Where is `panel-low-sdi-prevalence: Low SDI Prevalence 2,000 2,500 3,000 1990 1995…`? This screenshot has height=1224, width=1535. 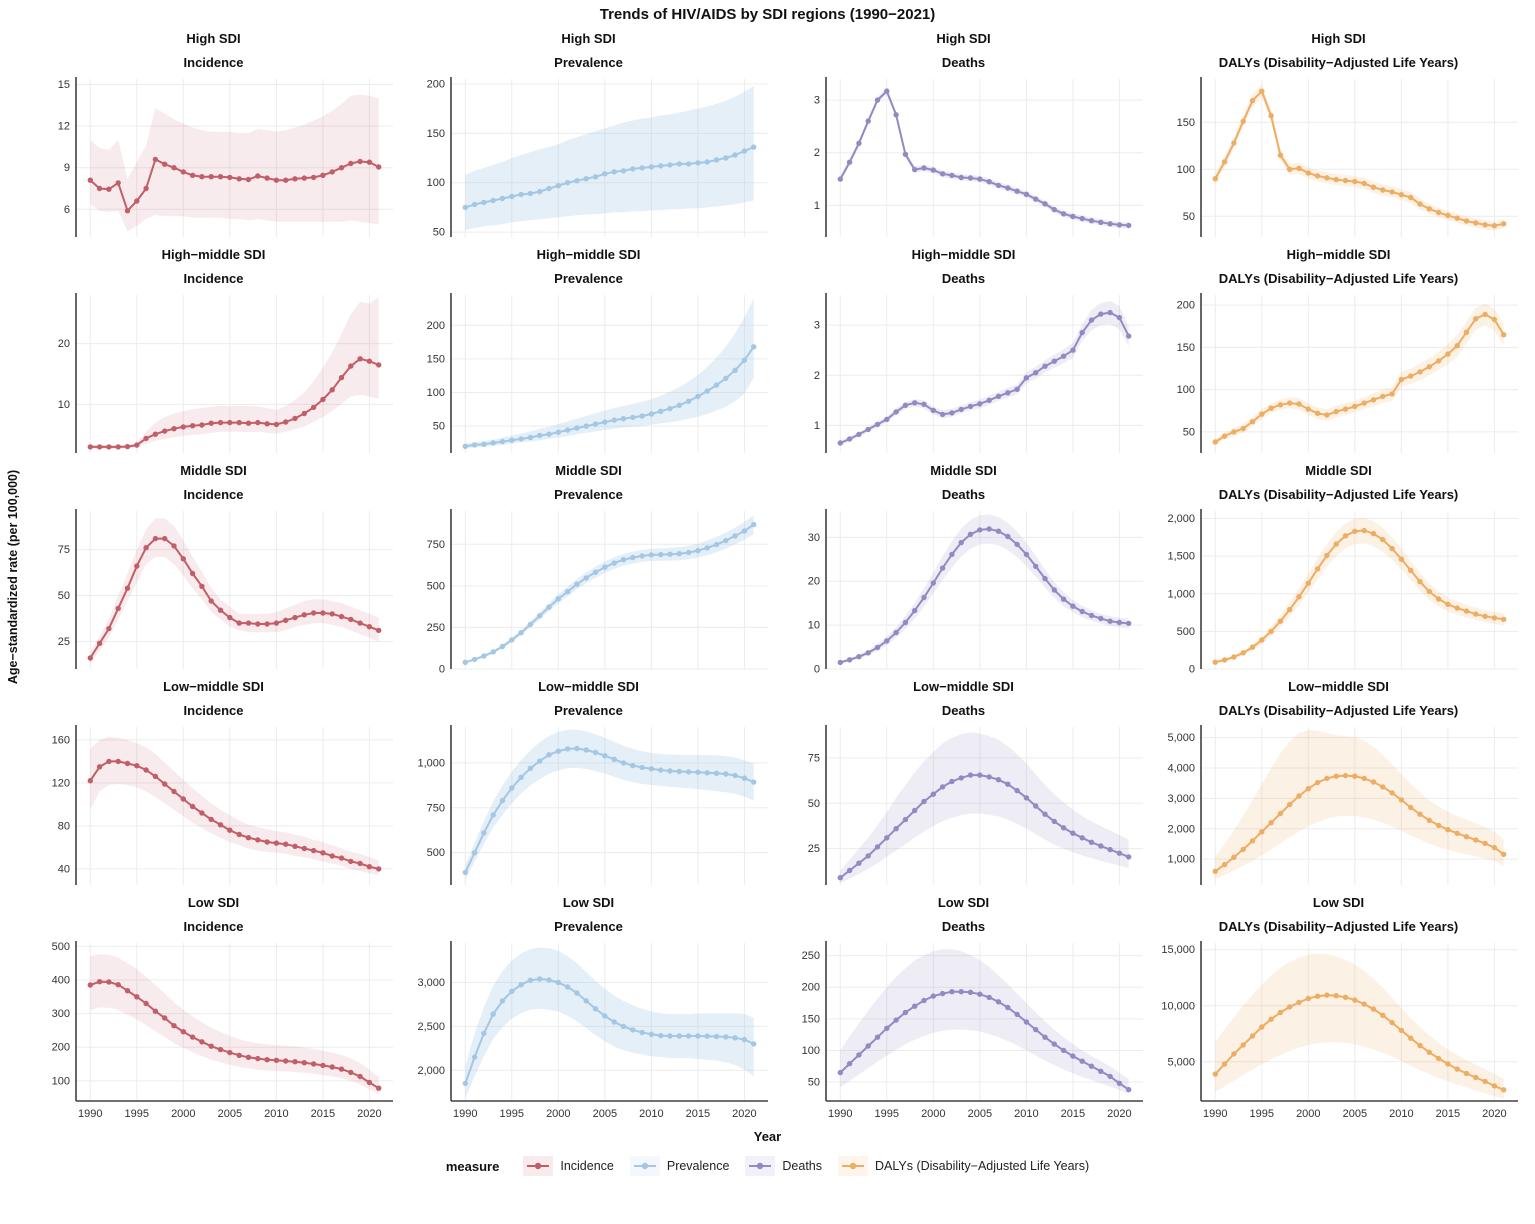 panel-low-sdi-prevalence: Low SDI Prevalence 2,000 2,500 3,000 1990 1995… is located at coordinates (588, 1009).